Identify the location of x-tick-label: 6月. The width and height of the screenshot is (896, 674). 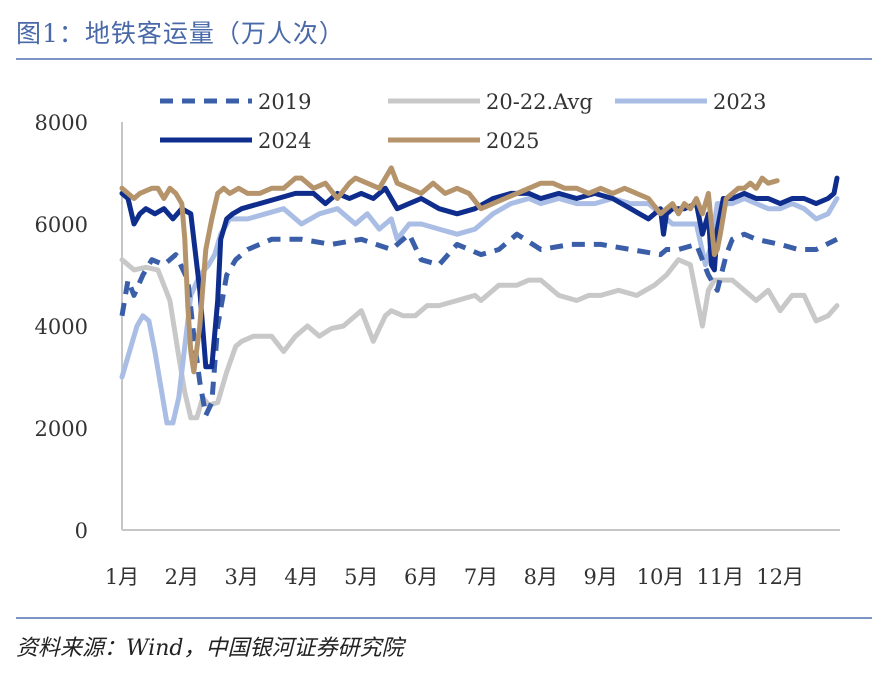
(421, 577).